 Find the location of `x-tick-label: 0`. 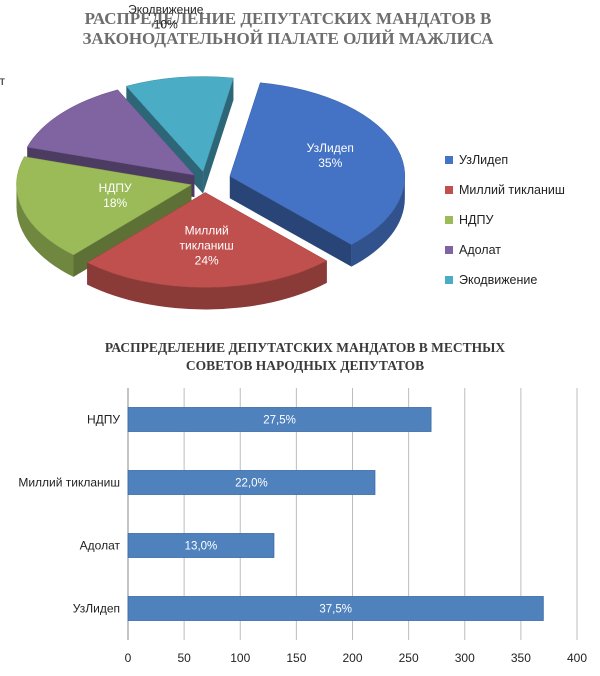

x-tick-label: 0 is located at coordinates (128, 658).